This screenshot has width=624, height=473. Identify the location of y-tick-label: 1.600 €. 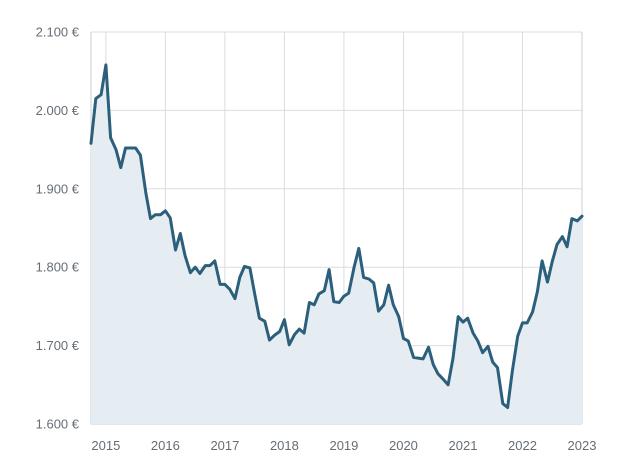
(58, 424).